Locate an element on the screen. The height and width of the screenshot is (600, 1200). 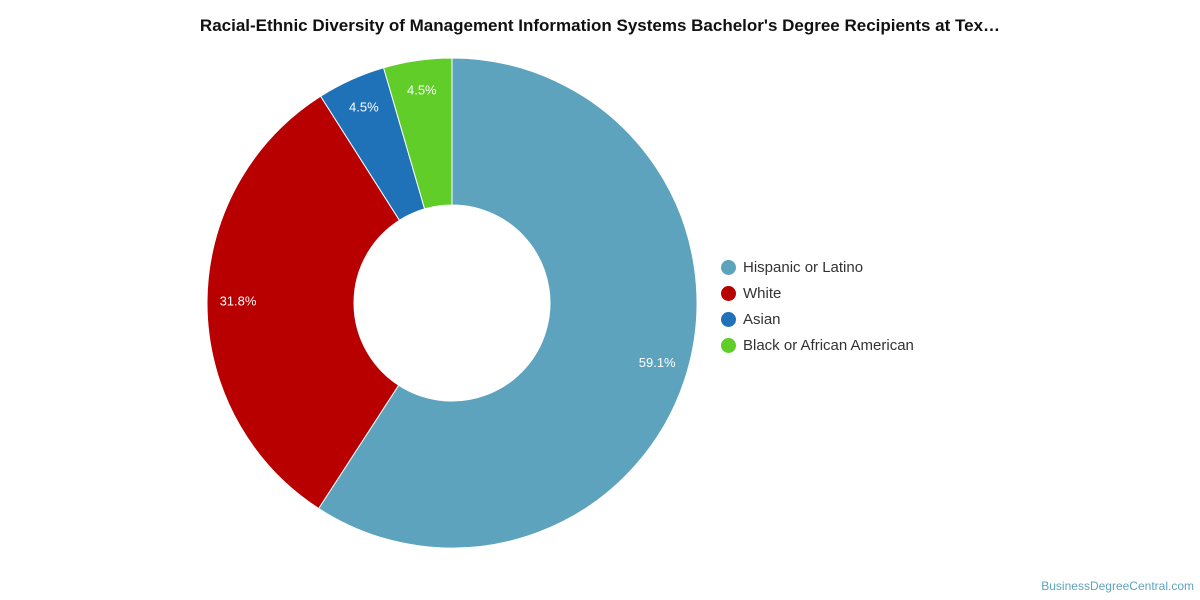
slice-label-hispanic-or-latino: 59.1% is located at coordinates (657, 362).